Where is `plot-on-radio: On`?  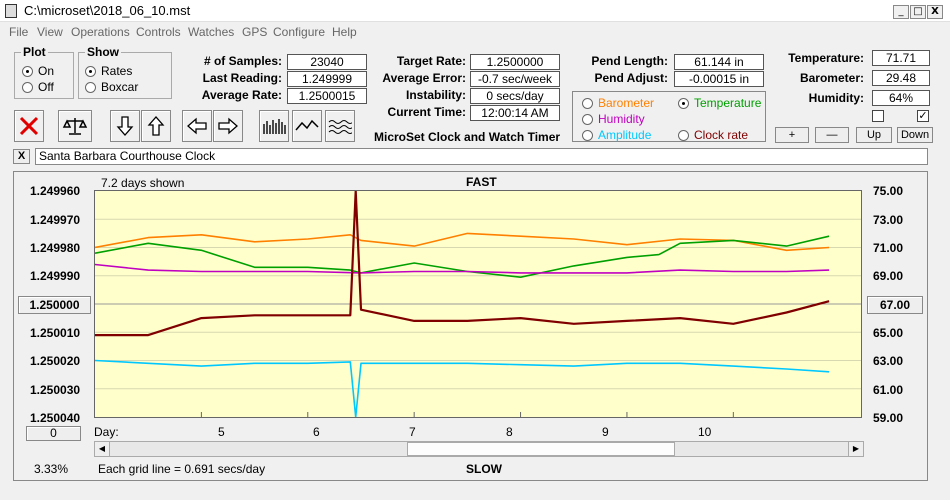
plot-on-radio: On is located at coordinates (38, 71).